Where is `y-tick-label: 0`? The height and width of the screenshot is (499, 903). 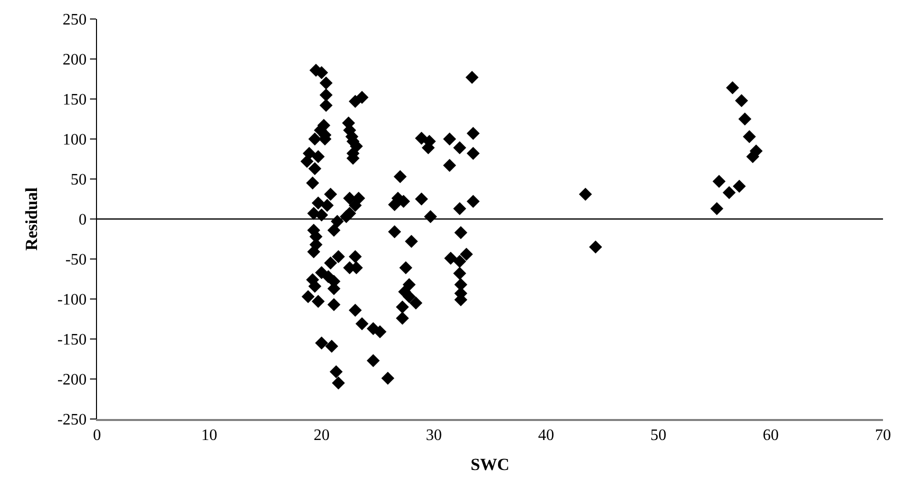
y-tick-label: 0 is located at coordinates (82, 220).